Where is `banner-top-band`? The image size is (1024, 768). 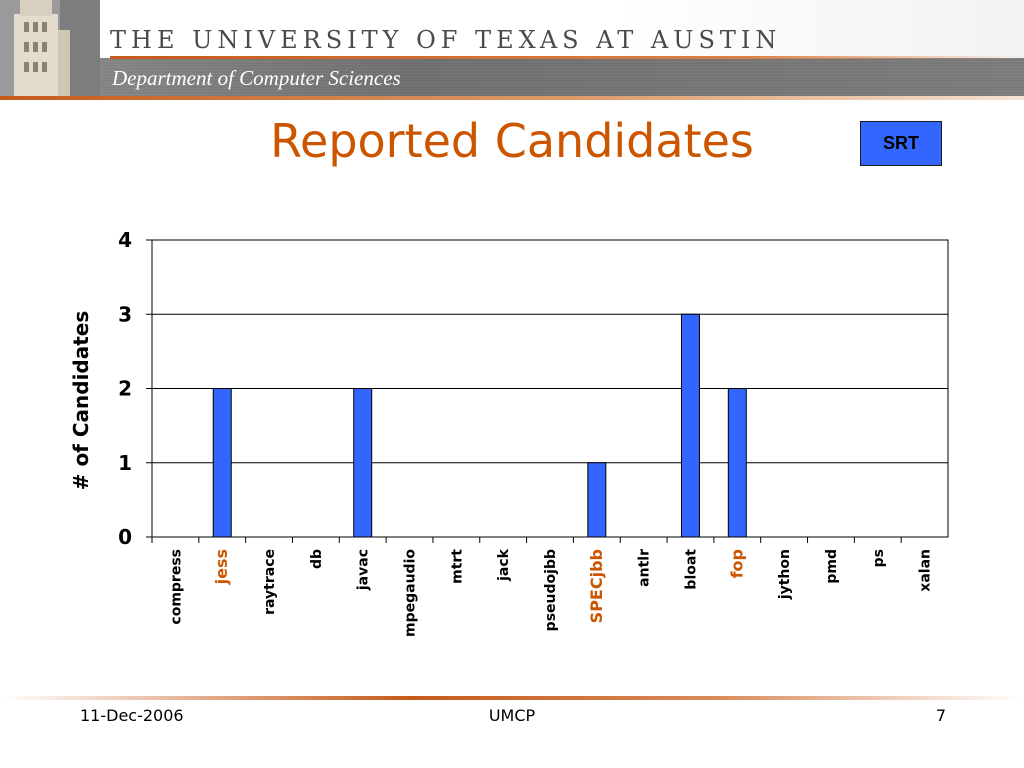 banner-top-band is located at coordinates (512, 29).